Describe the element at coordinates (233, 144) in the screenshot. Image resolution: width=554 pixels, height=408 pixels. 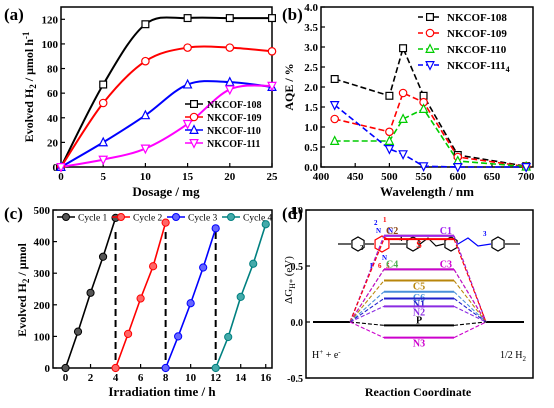
I see `legend-label: NKCOF-111` at that location.